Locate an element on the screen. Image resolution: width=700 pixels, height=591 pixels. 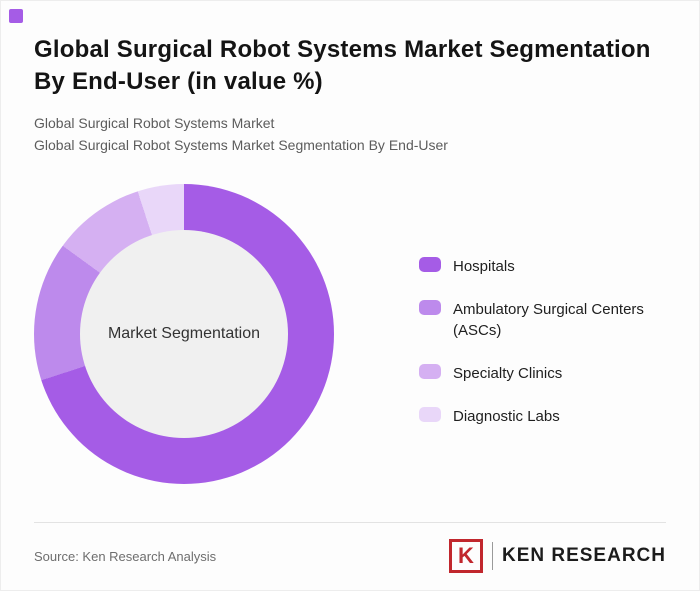
legend-label-diagnostic-labs: Diagnostic Labs is located at coordinates (506, 416).